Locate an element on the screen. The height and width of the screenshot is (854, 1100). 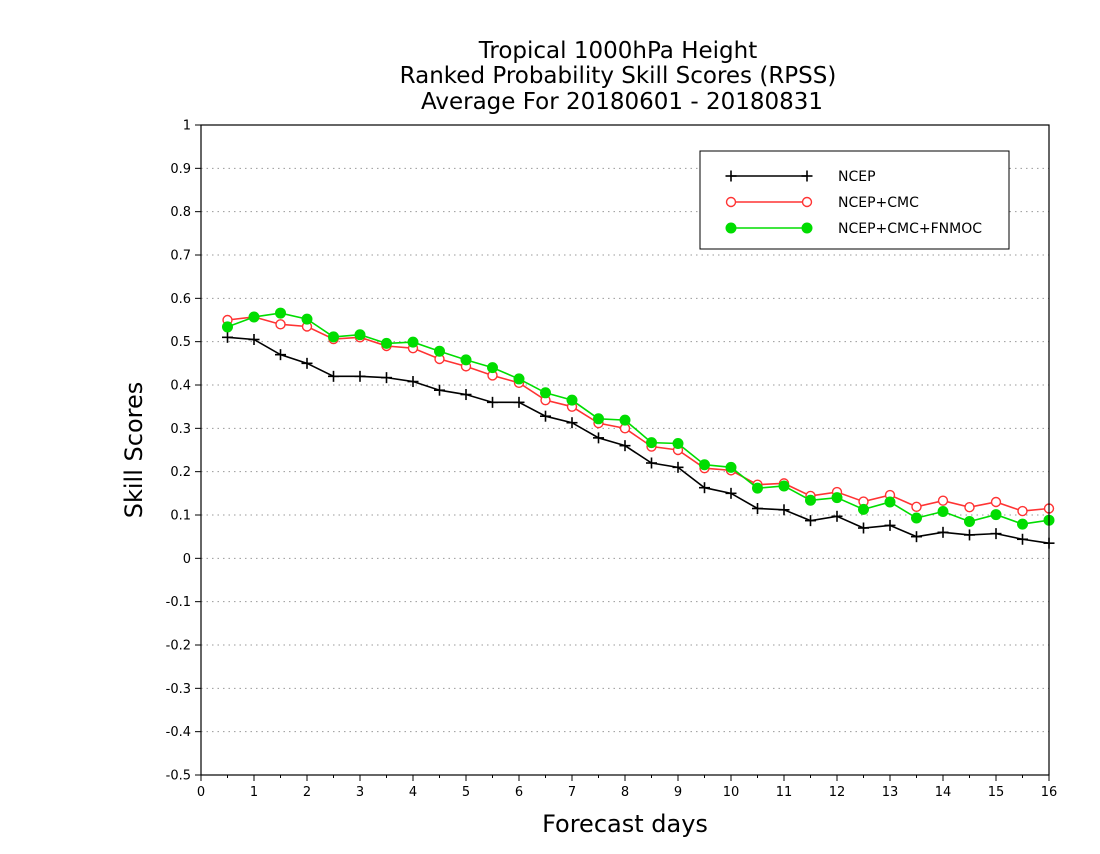
y-tick-label: 0.6 is located at coordinates (180, 299).